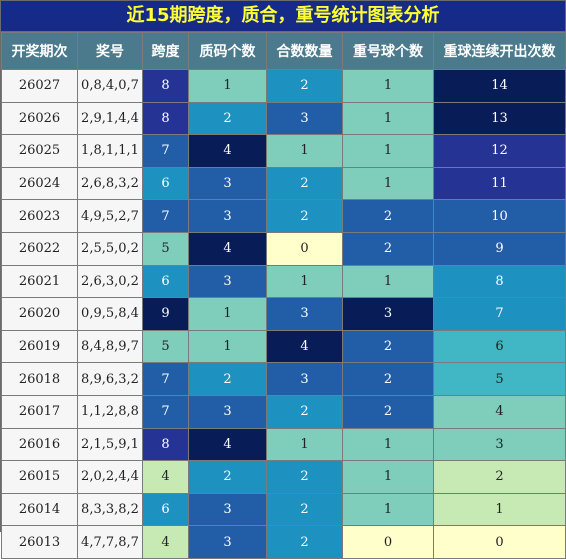  I want to click on column-header-issue: 开奖期次, so click(39, 51).